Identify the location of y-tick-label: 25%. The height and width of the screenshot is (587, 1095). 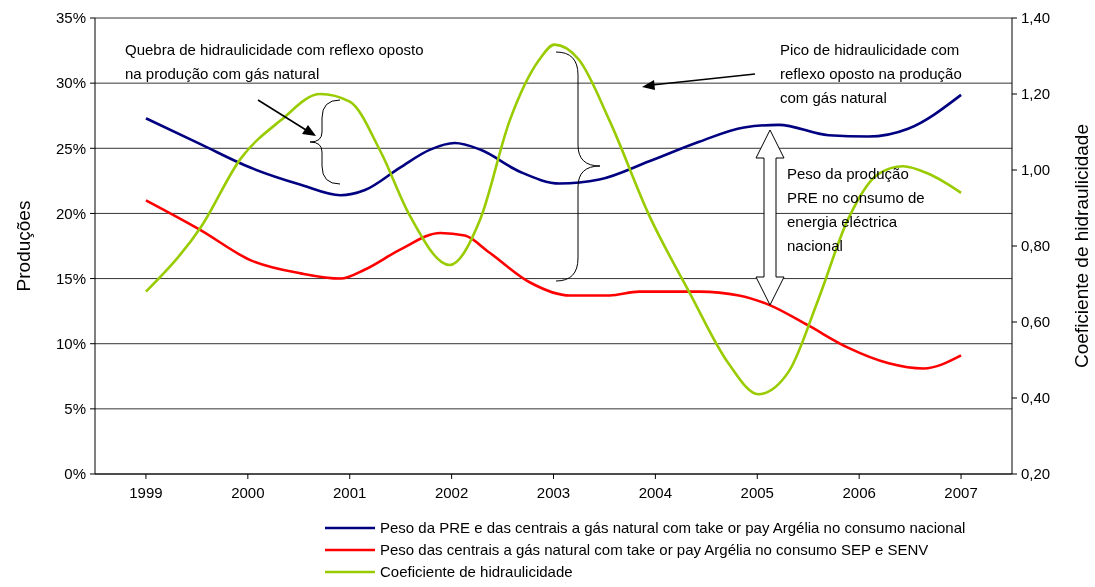
(70, 148).